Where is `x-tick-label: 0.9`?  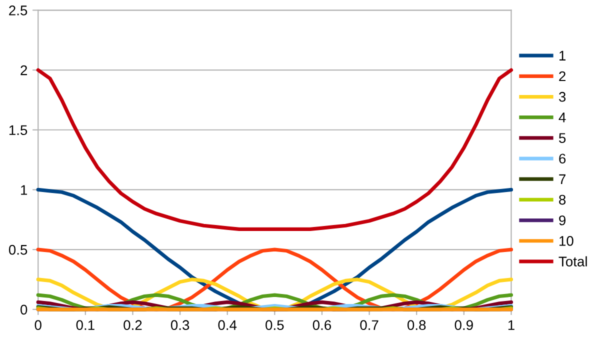 x-tick-label: 0.9 is located at coordinates (463, 325).